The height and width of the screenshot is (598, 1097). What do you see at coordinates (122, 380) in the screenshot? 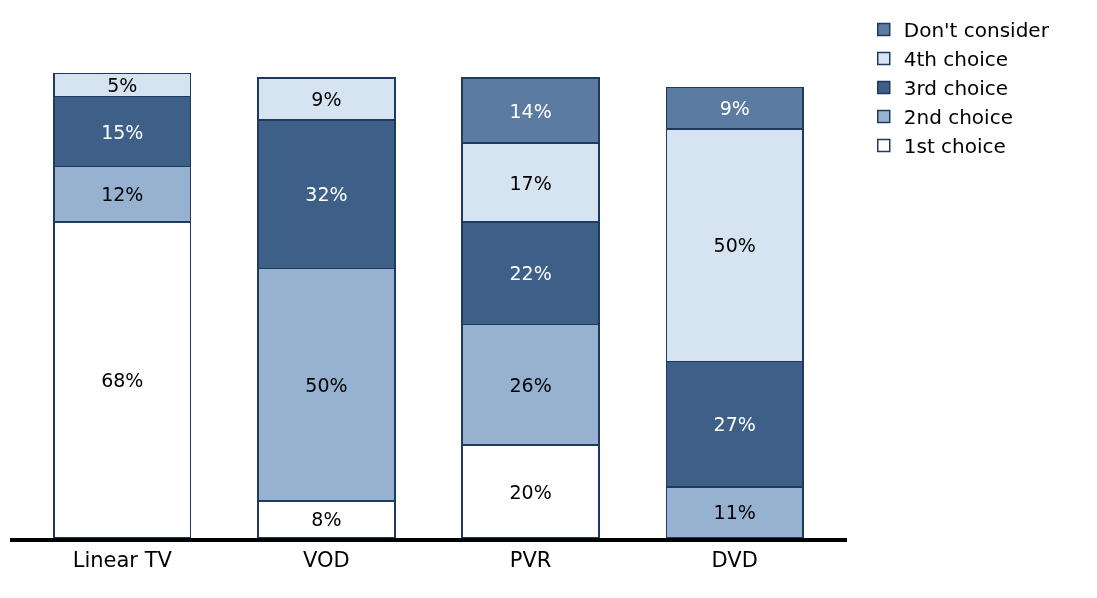
I see `data-label: 68%` at bounding box center [122, 380].